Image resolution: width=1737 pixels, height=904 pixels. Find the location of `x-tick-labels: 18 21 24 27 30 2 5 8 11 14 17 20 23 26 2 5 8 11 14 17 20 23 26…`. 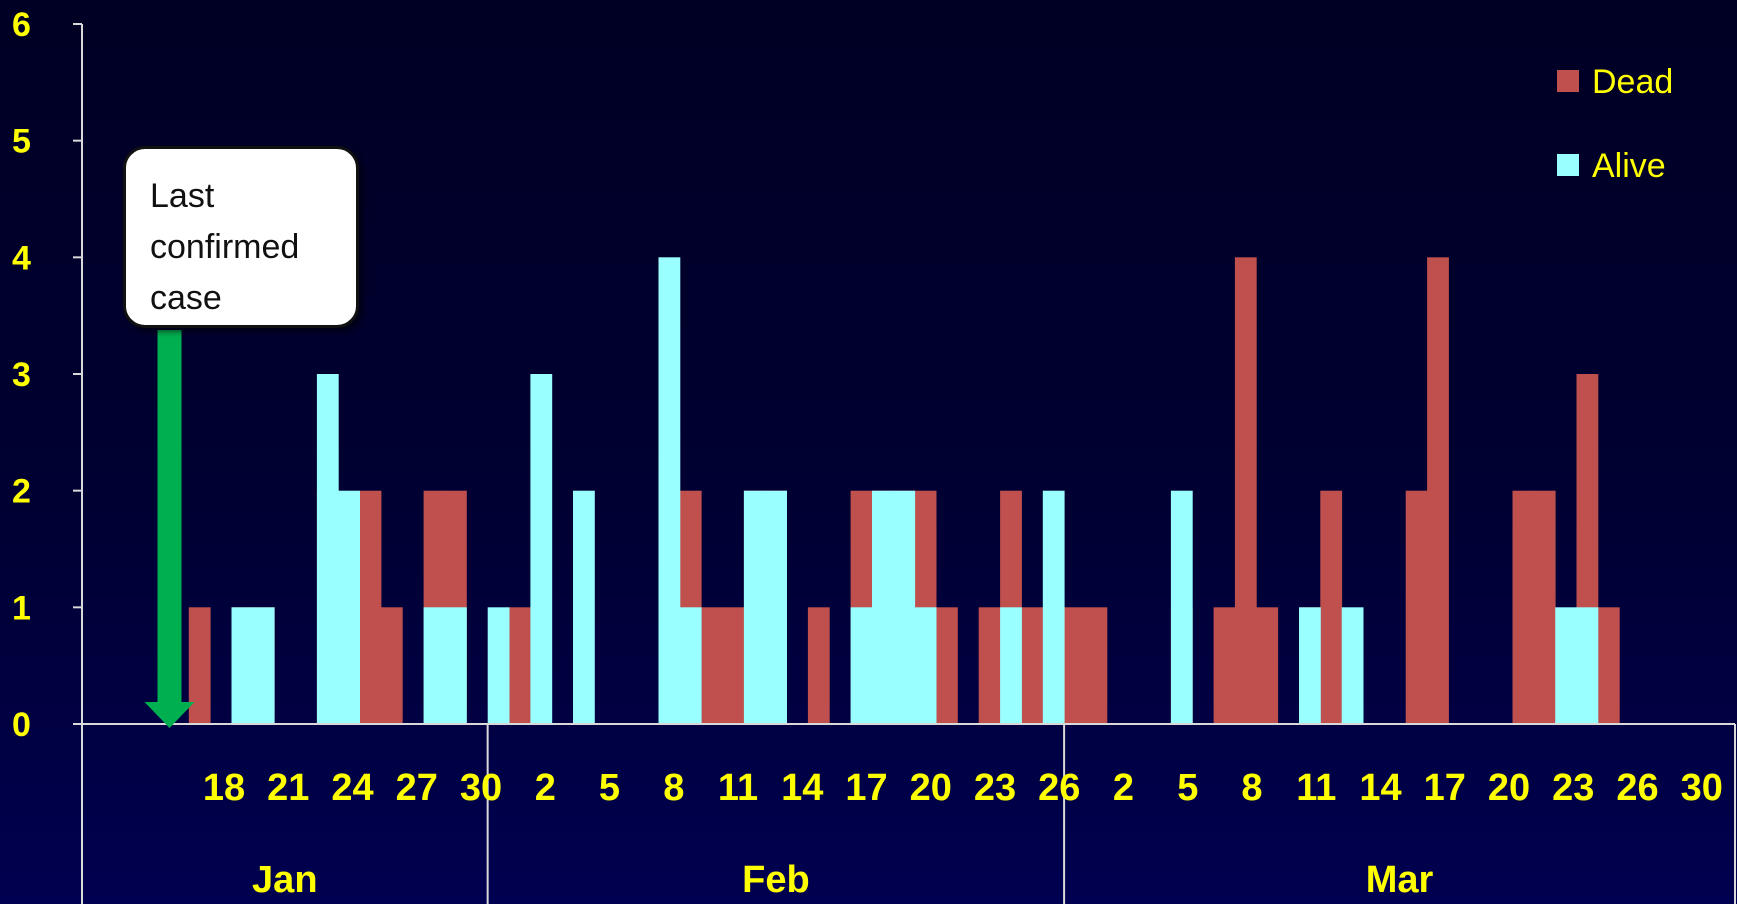

x-tick-labels: 18 21 24 27 30 2 5 8 11 14 17 20 23 26 2 5 8 11 14 17 20 23 26… is located at coordinates (963, 788).